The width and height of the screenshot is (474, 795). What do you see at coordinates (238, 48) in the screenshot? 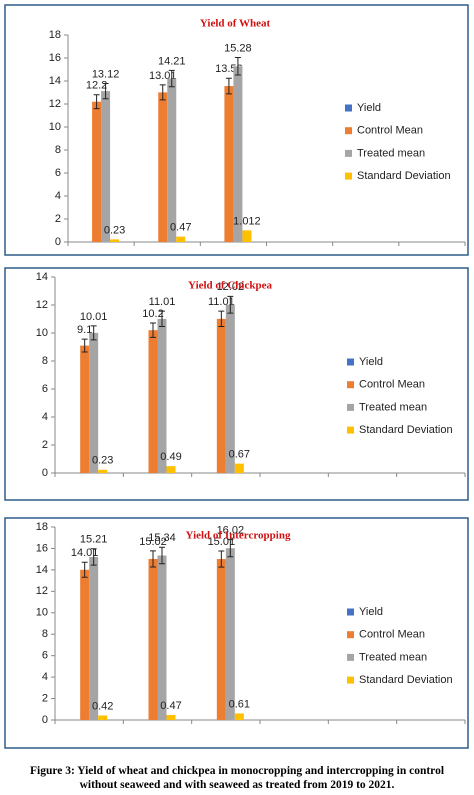
I see `data-label: 15.28` at bounding box center [238, 48].